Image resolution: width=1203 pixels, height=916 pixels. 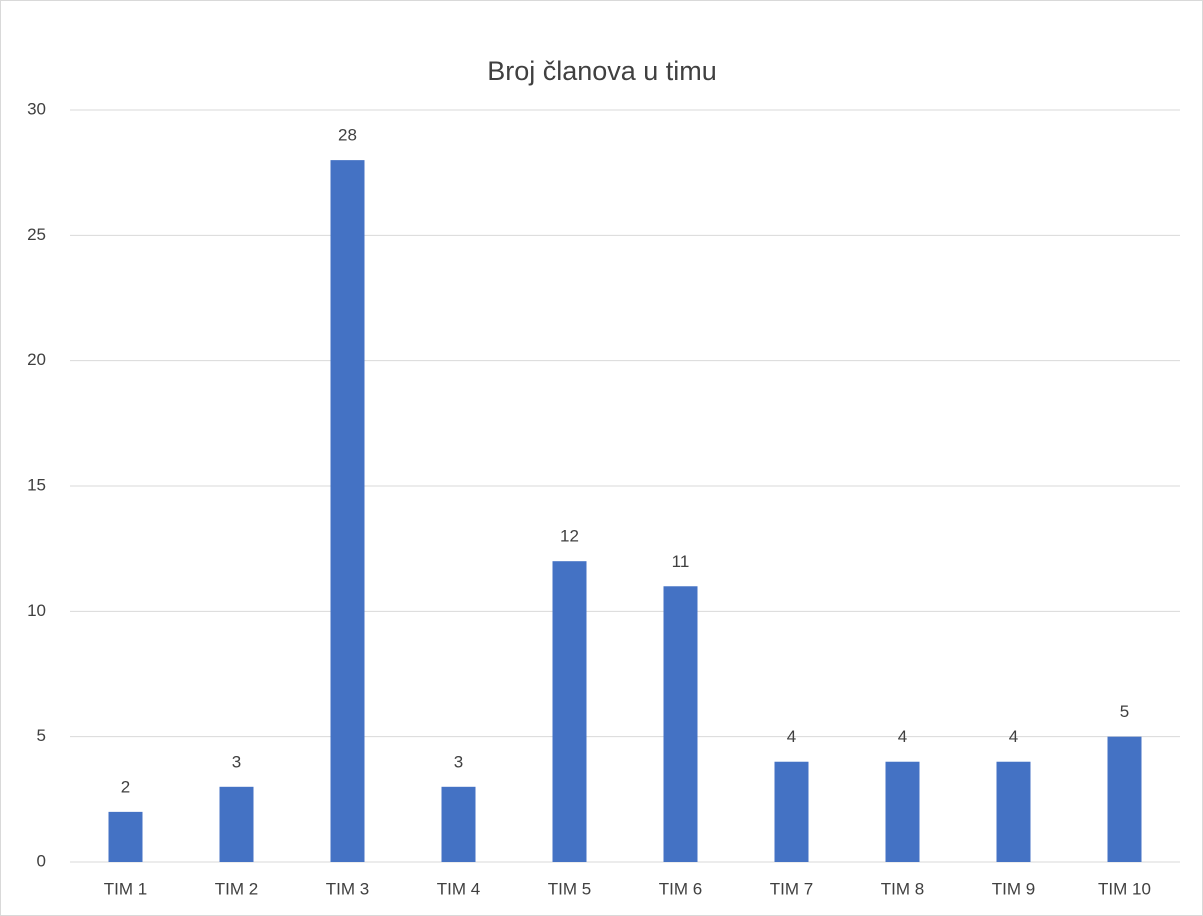 What do you see at coordinates (236, 888) in the screenshot?
I see `x-tick-label: TIM 2` at bounding box center [236, 888].